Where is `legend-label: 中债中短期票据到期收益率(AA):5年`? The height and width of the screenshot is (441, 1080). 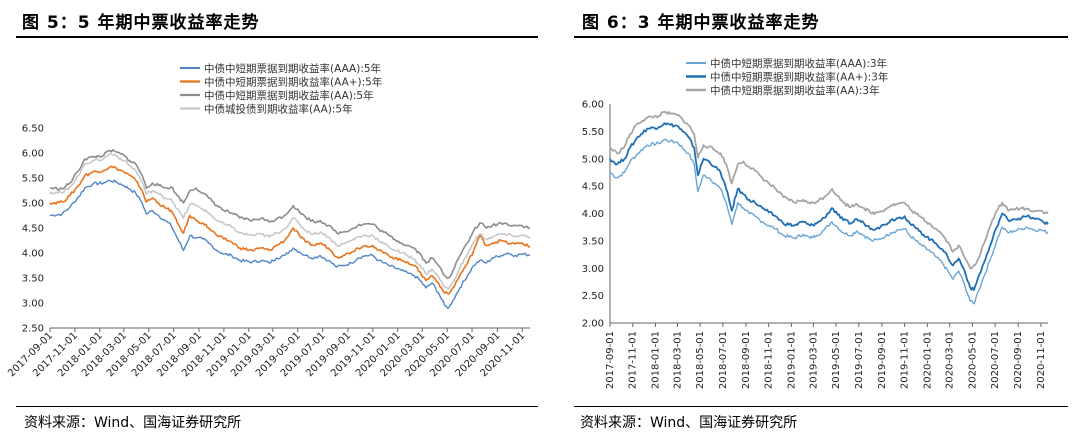
legend-label: 中债中短期票据到期收益率(AA):5年 is located at coordinates (289, 95).